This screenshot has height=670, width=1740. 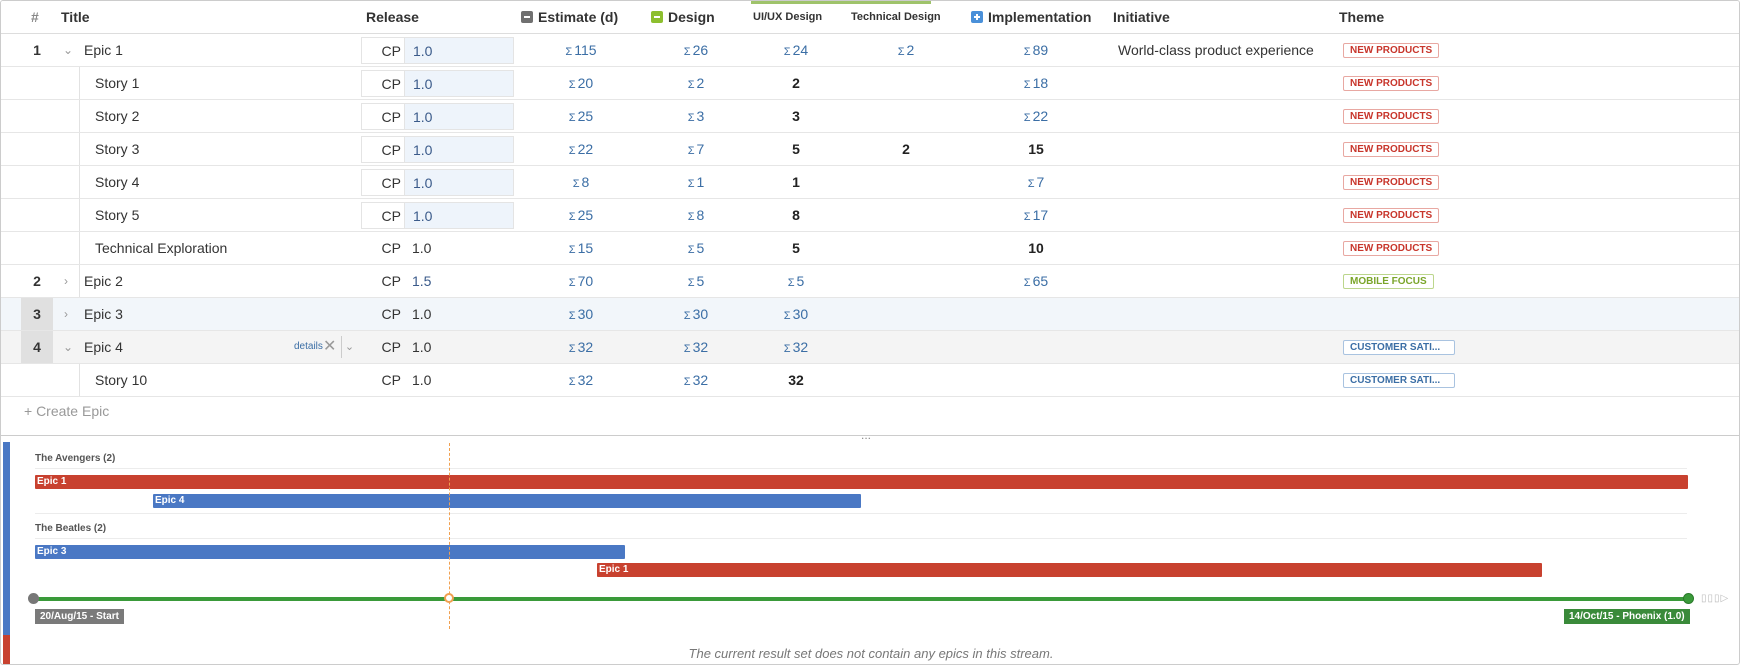 What do you see at coordinates (6, 649) in the screenshot?
I see `stream-indicator-red` at bounding box center [6, 649].